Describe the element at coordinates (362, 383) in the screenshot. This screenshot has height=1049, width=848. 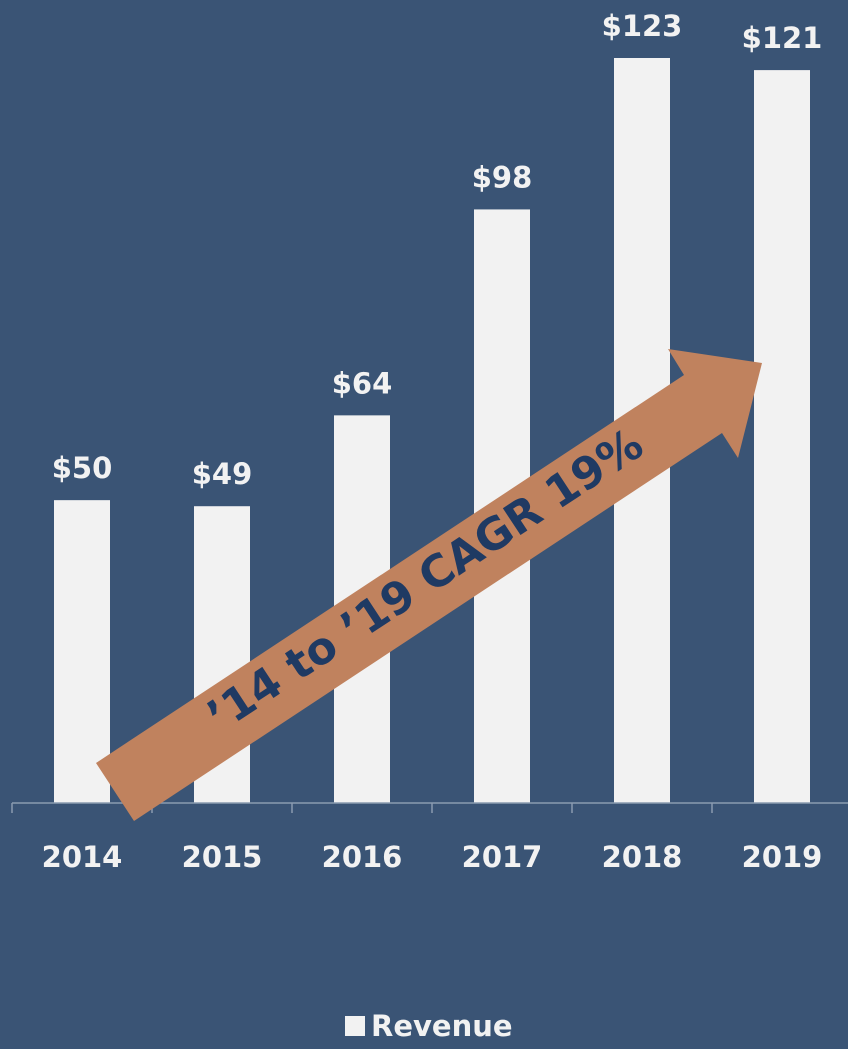
I see `value-label-2016: $64` at that location.